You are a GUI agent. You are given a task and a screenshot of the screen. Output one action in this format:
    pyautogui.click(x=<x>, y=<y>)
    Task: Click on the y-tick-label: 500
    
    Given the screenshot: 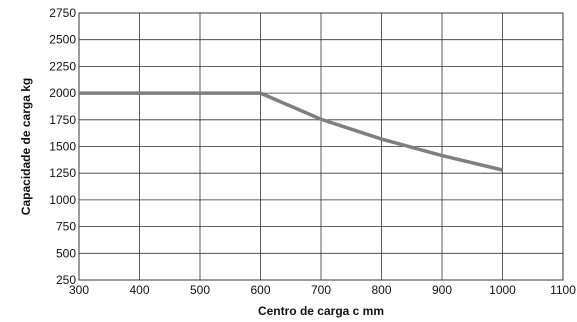 What is the action you would take?
    pyautogui.click(x=66, y=253)
    